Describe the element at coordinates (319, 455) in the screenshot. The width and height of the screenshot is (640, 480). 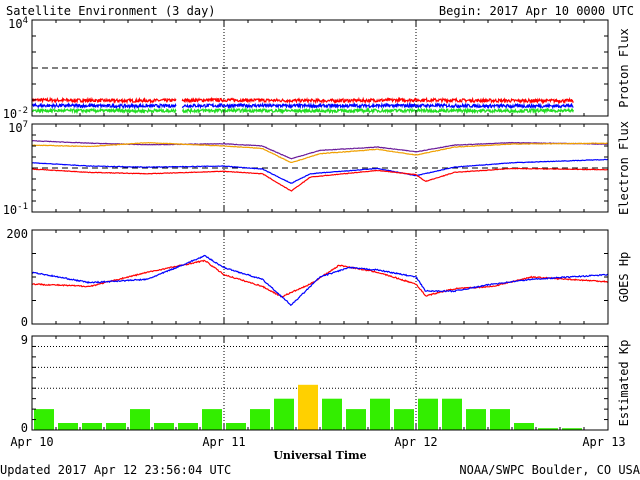
I see `x-axis-title: Universal Time` at that location.